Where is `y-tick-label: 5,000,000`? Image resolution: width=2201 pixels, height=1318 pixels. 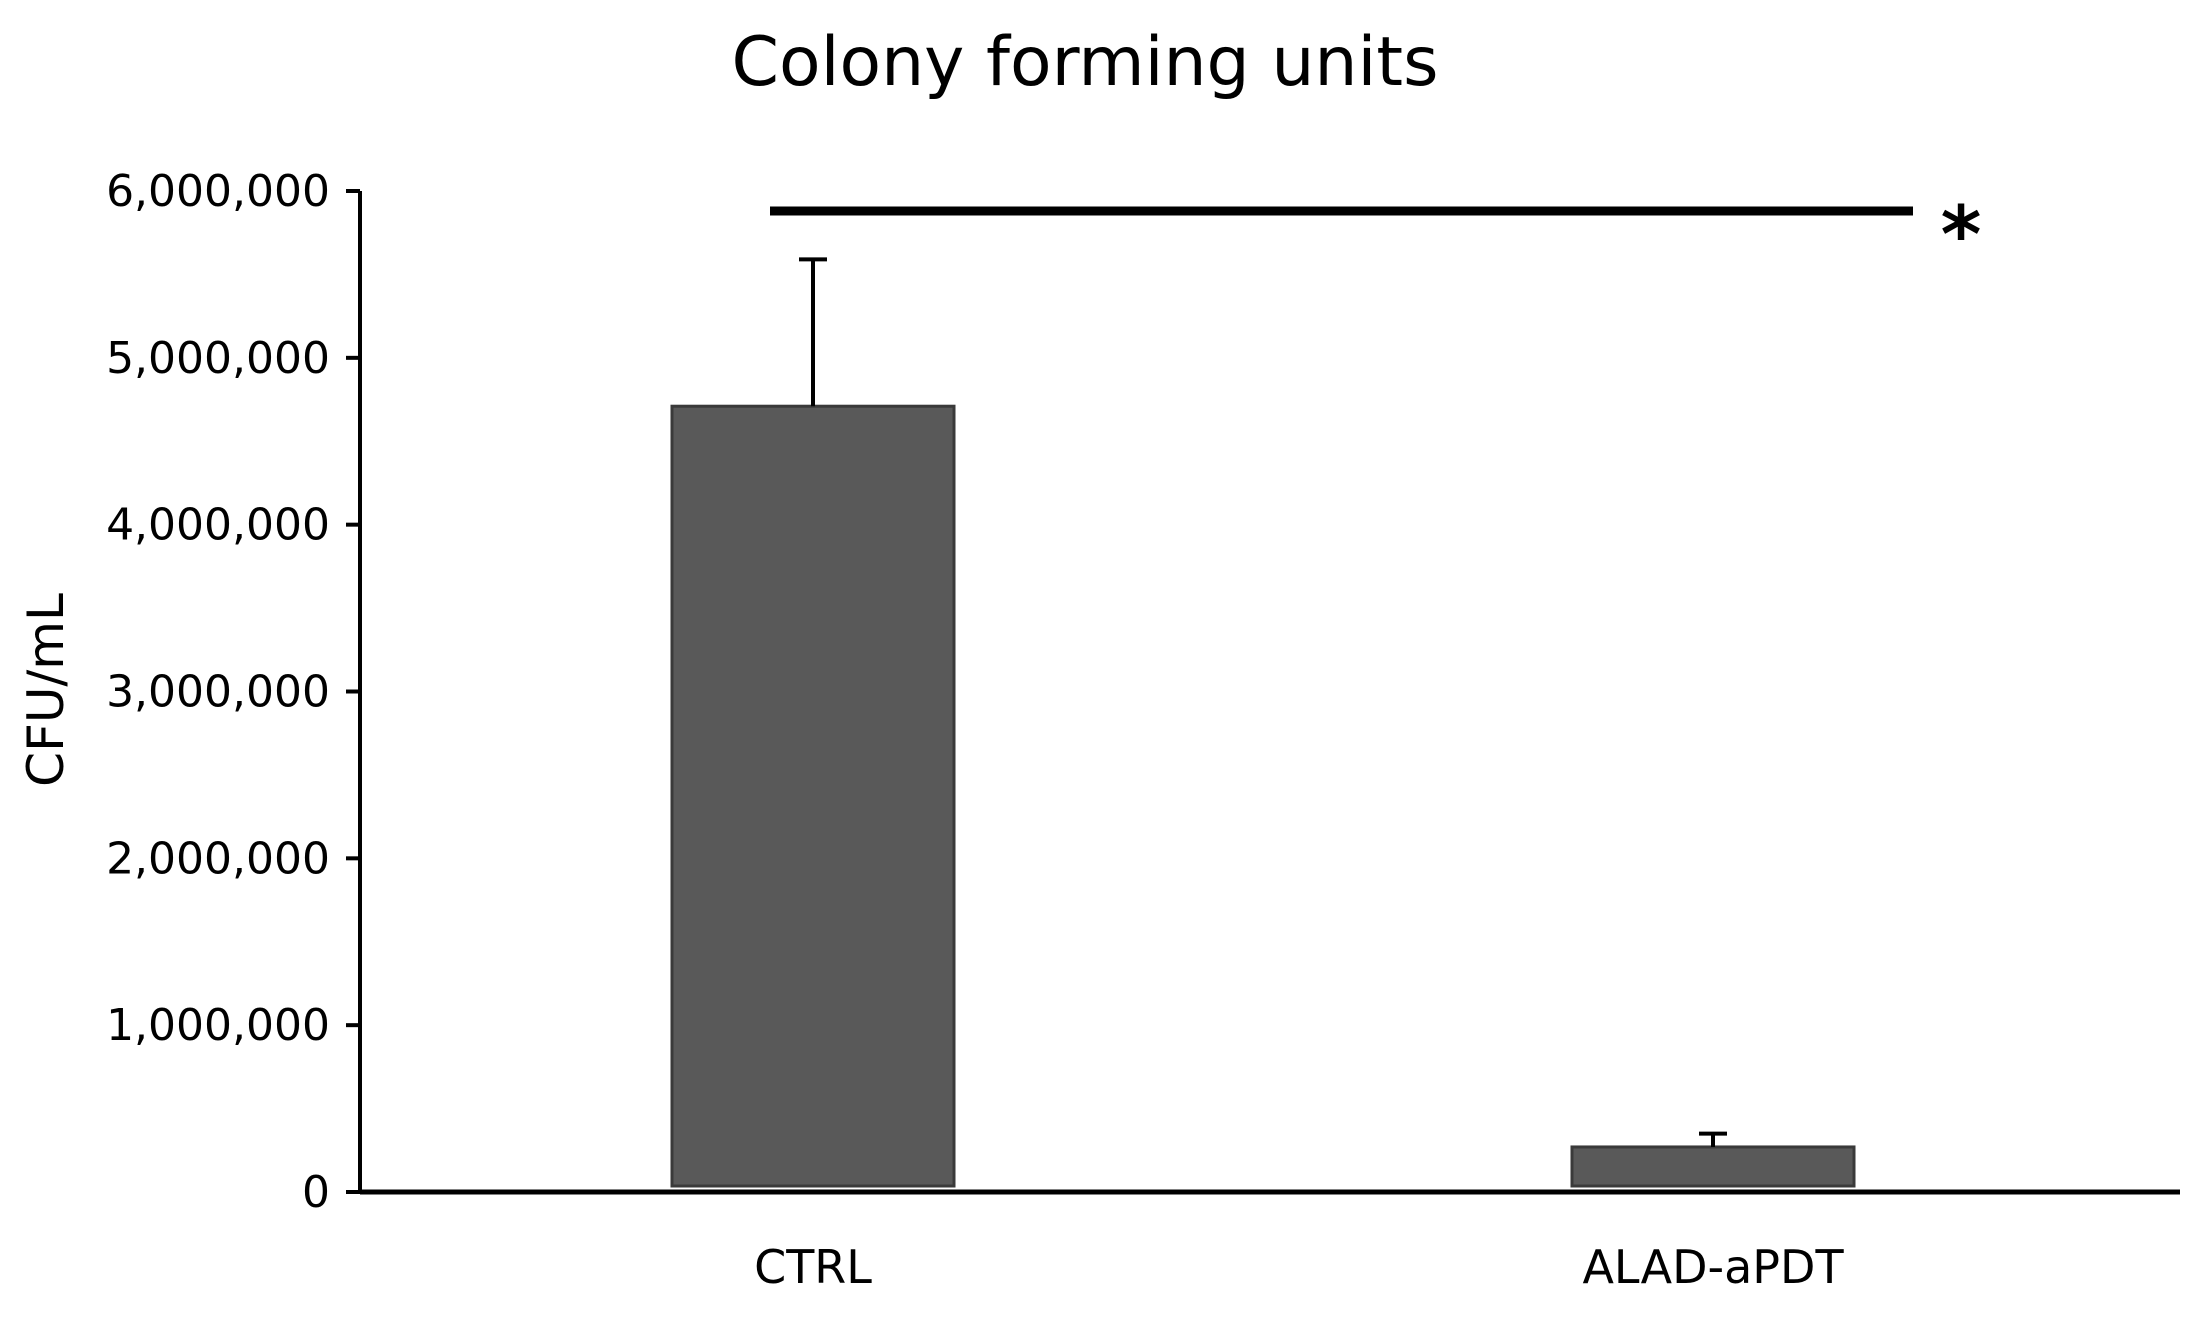 y-tick-label: 5,000,000 is located at coordinates (218, 358).